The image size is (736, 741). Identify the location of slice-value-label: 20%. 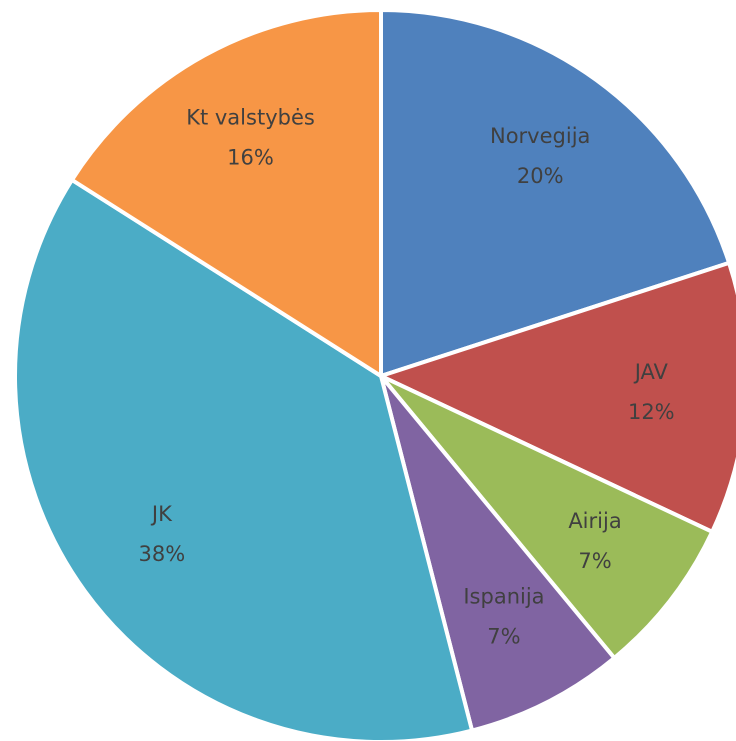
(540, 176).